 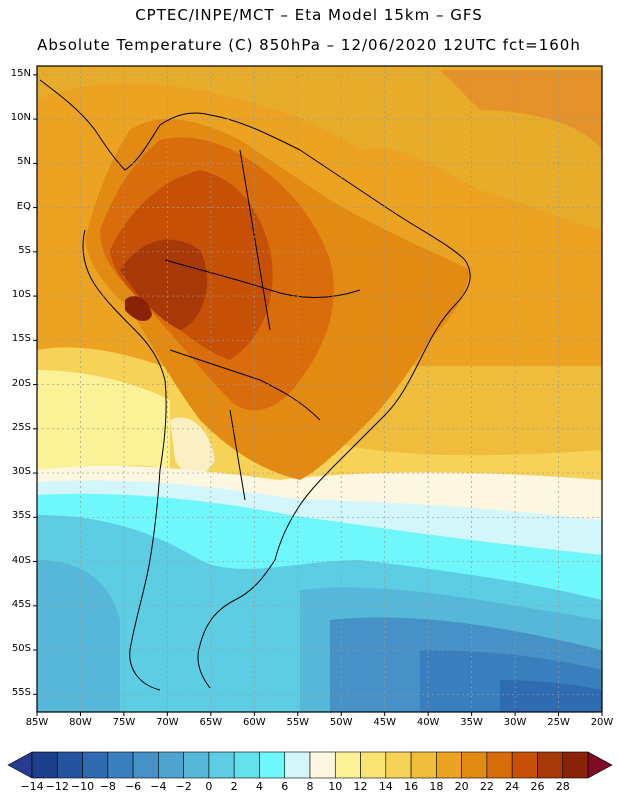 I want to click on colorbar-label: 20, so click(x=461, y=786).